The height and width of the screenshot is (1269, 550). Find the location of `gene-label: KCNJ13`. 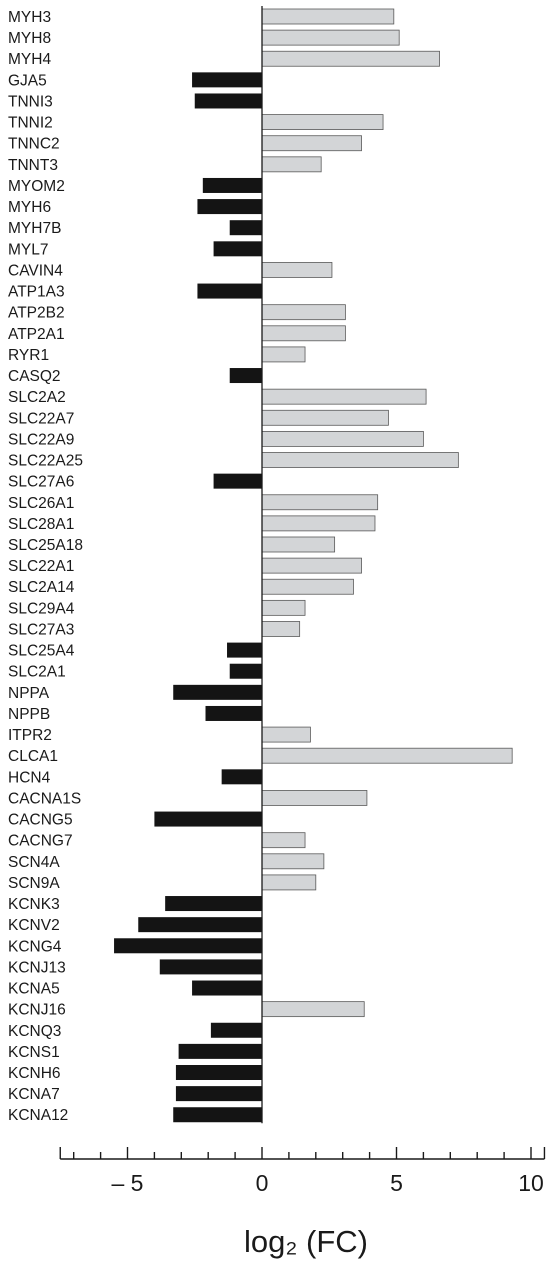

gene-label: KCNJ13 is located at coordinates (37, 967).